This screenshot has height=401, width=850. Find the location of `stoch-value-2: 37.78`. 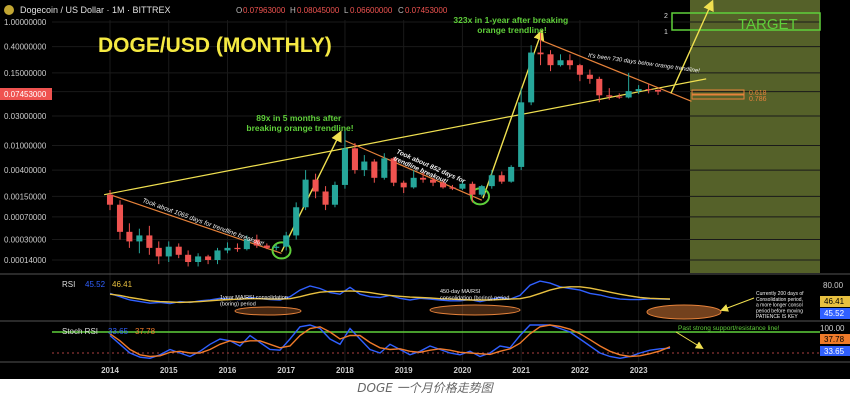

stoch-value-2: 37.78 is located at coordinates (145, 331).